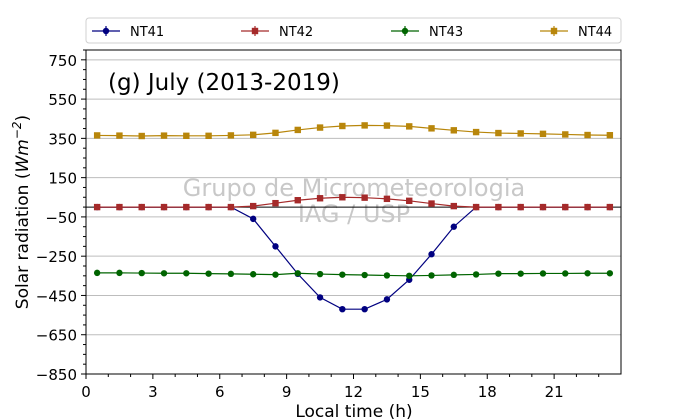 The height and width of the screenshot is (420, 690). I want to click on y-tick-label-2: 350, so click(62, 139).